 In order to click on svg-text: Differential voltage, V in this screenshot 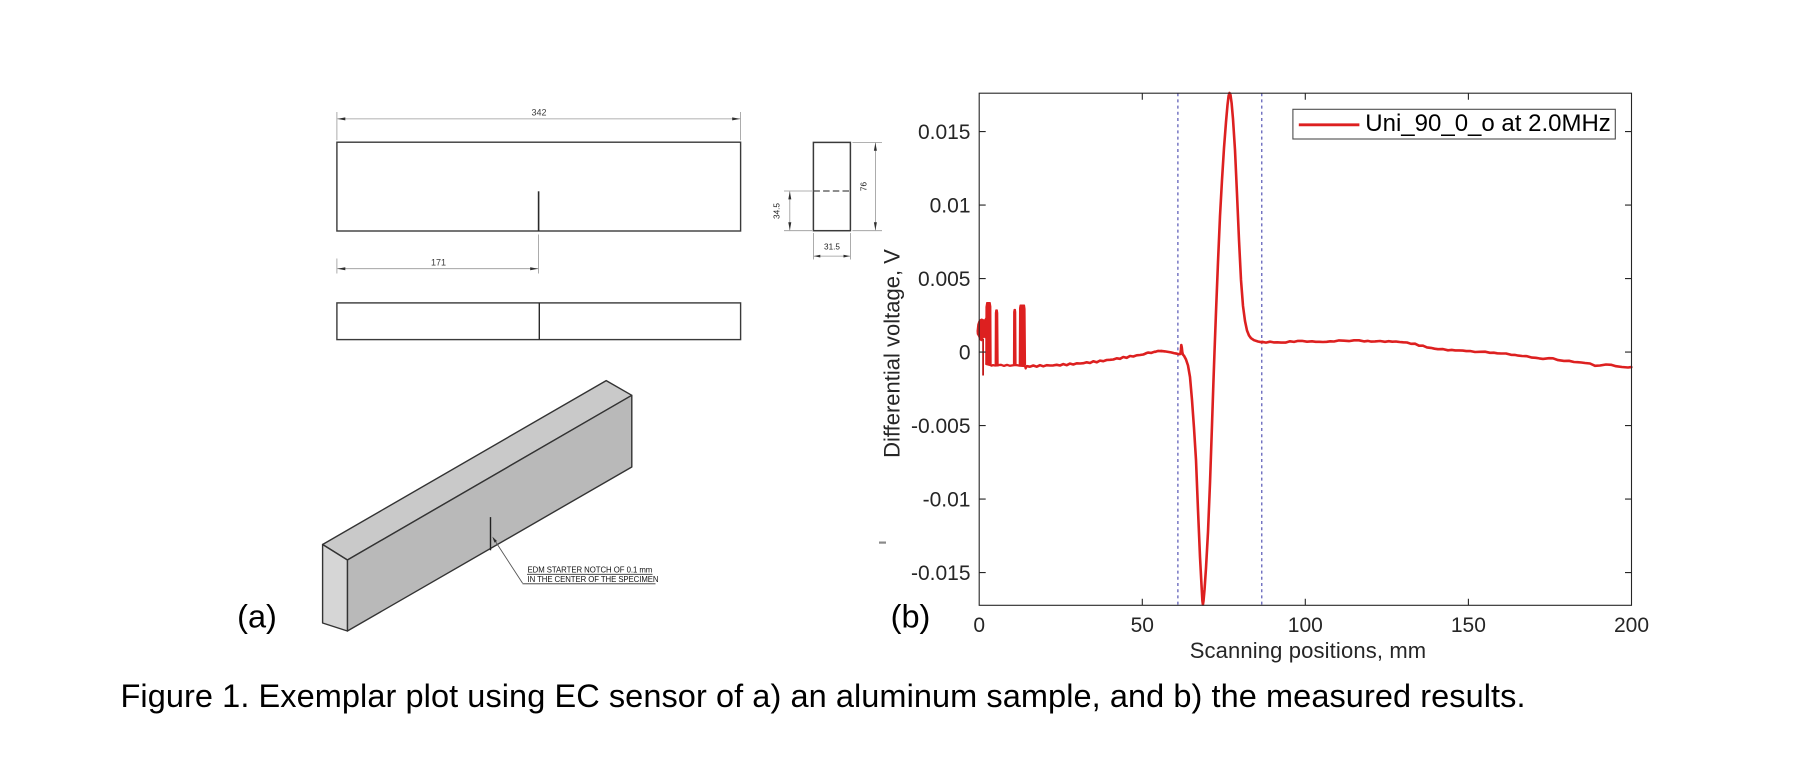, I will do `click(892, 353)`.